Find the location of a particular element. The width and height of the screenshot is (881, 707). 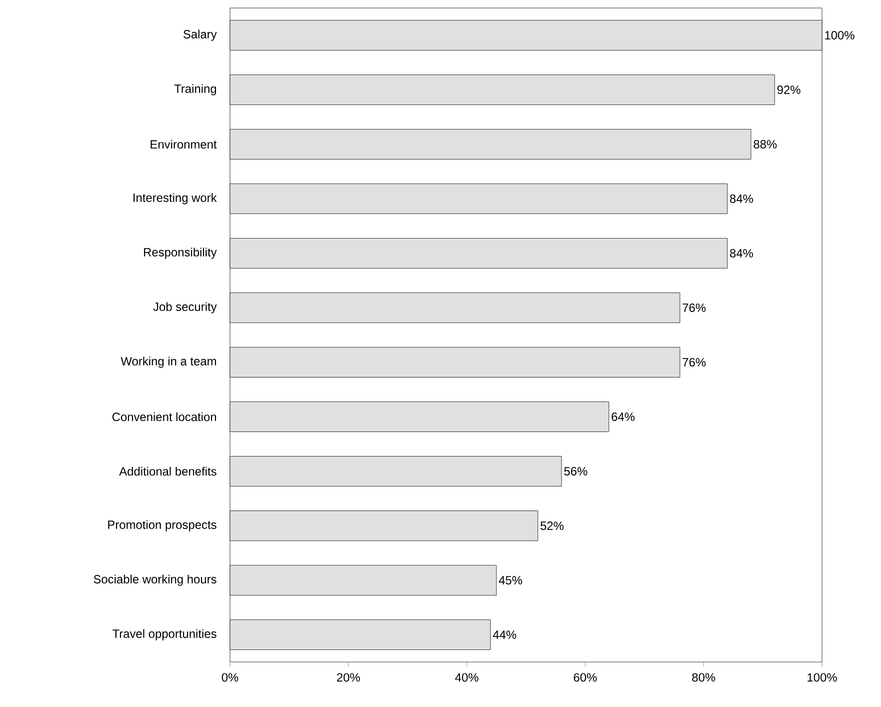

data-label: 88% is located at coordinates (765, 144).